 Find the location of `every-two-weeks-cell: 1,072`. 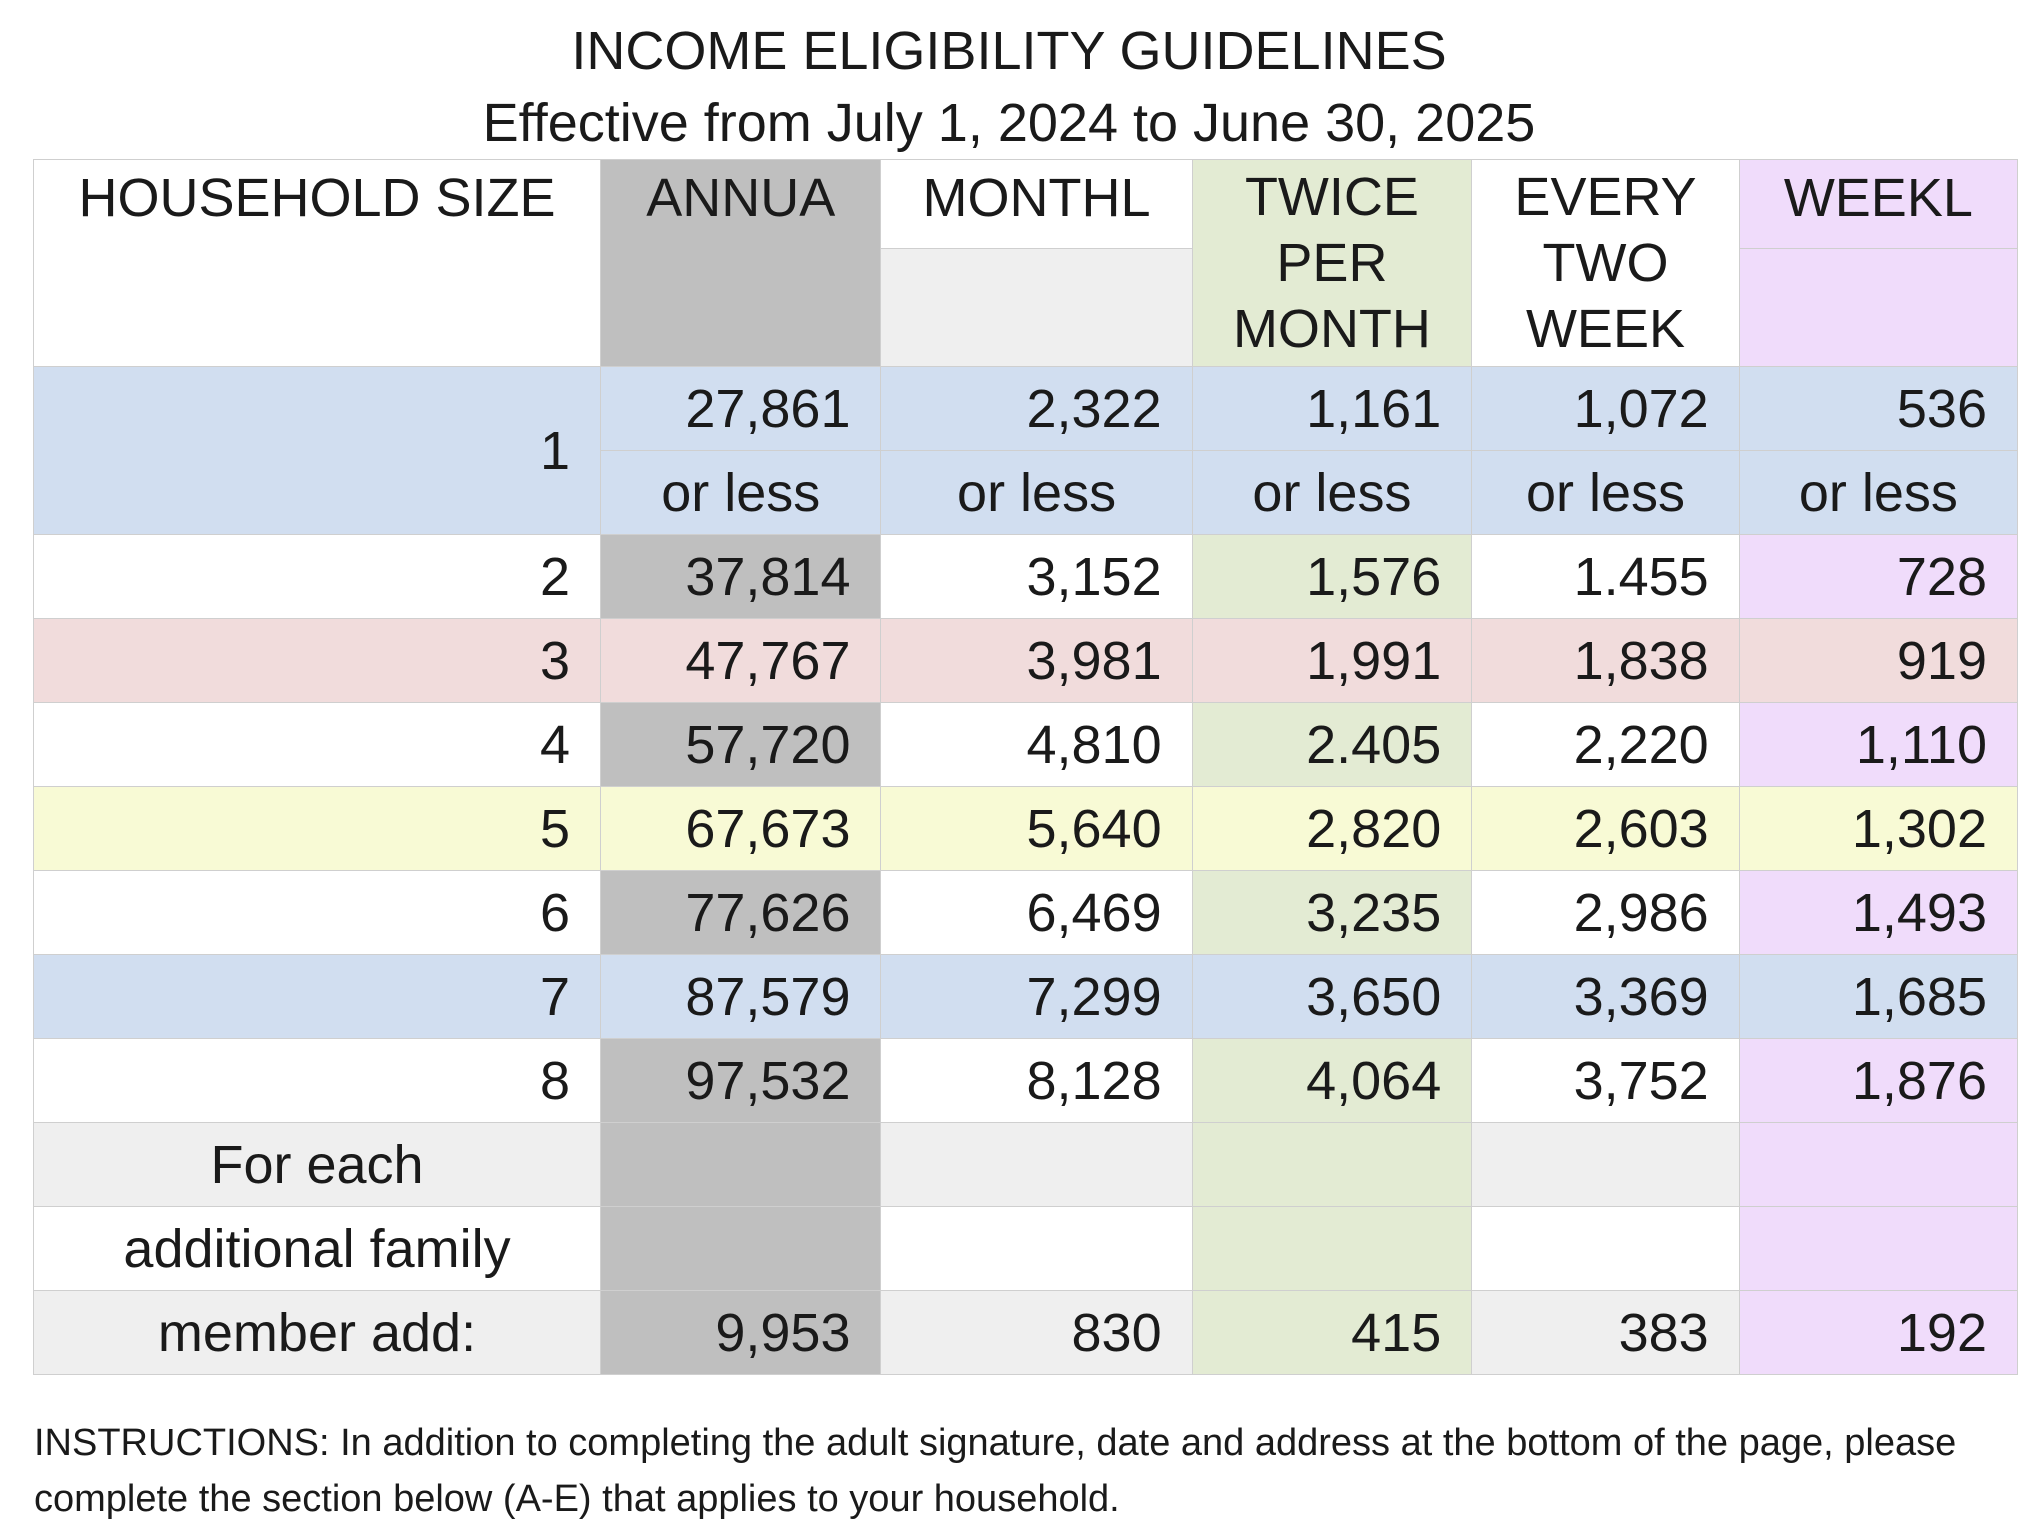

every-two-weeks-cell: 1,072 is located at coordinates (1605, 408).